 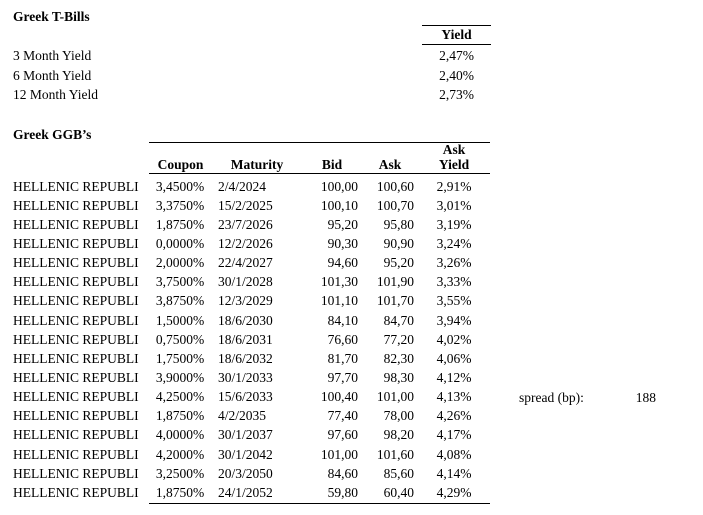 What do you see at coordinates (395, 282) in the screenshot?
I see `cell-ask: 101,90` at bounding box center [395, 282].